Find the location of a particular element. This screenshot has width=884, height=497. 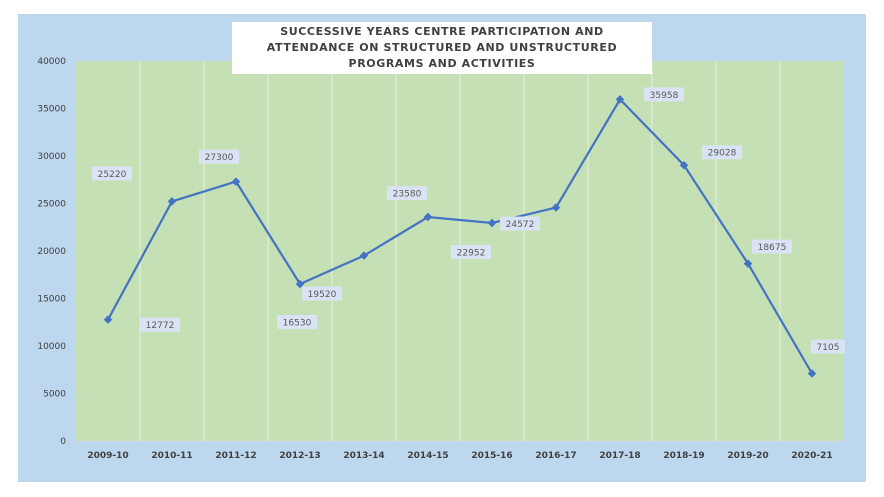

data-label: 25220 is located at coordinates (112, 173).